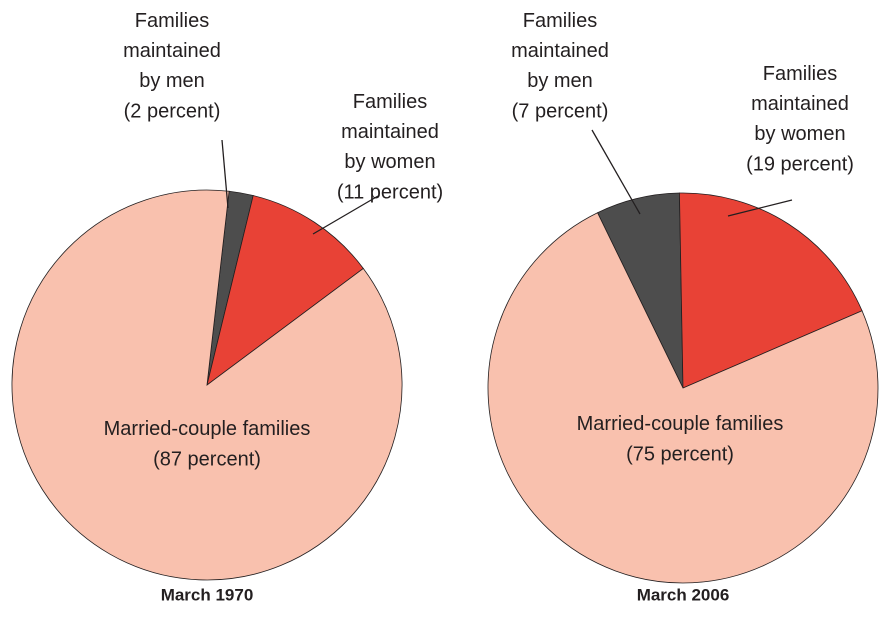 This screenshot has height=620, width=880. Describe the element at coordinates (680, 454) in the screenshot. I see `value-label: (75 percent)` at that location.